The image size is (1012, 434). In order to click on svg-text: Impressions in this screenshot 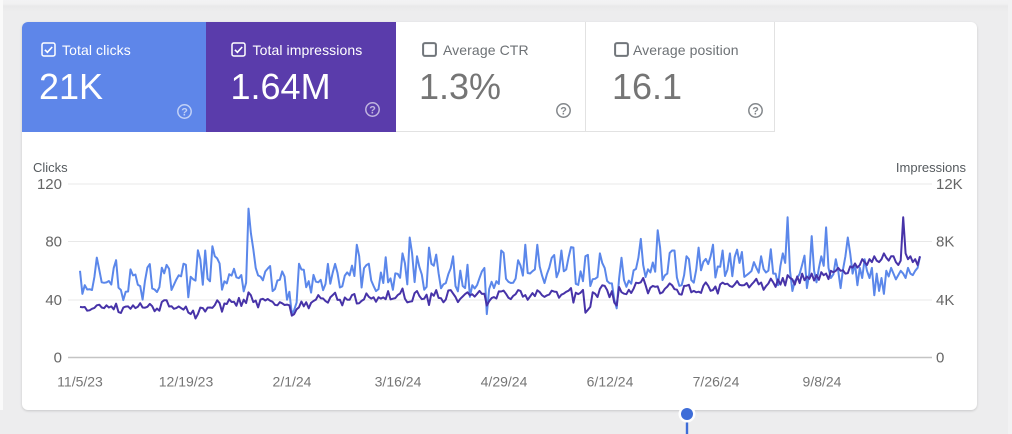, I will do `click(931, 167)`.